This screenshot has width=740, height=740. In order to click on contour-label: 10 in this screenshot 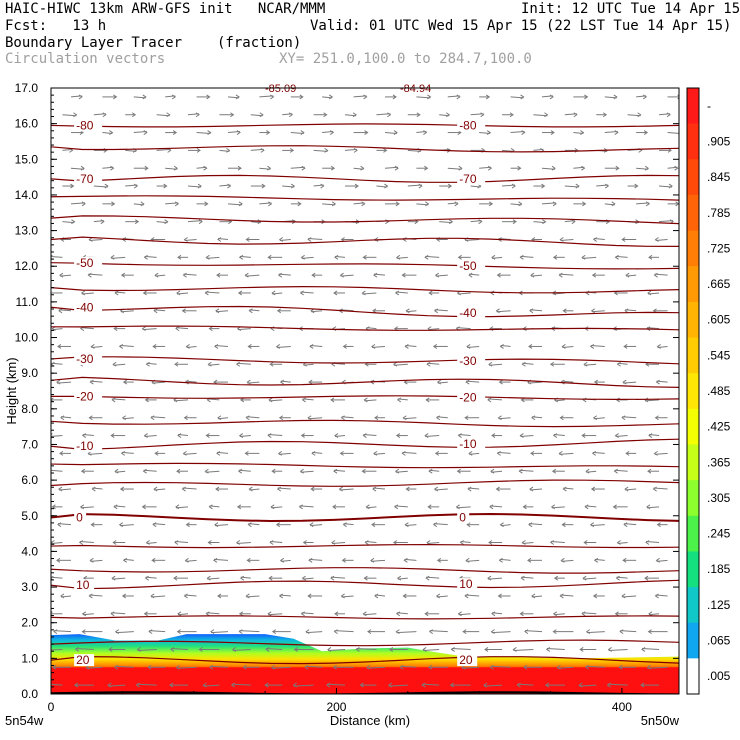, I will do `click(466, 584)`.